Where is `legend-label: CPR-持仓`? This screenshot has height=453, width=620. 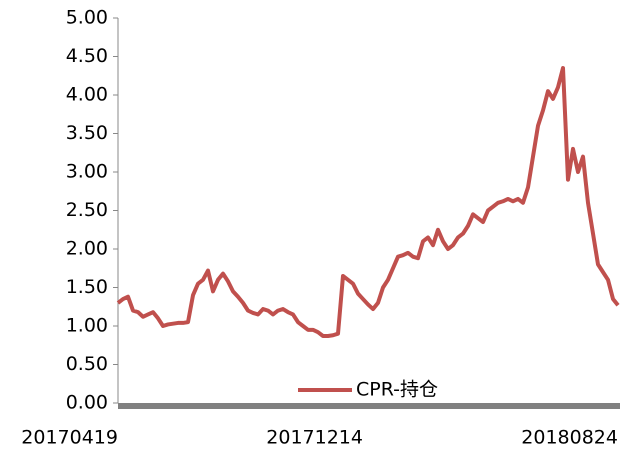 legend-label: CPR-持仓 is located at coordinates (397, 390).